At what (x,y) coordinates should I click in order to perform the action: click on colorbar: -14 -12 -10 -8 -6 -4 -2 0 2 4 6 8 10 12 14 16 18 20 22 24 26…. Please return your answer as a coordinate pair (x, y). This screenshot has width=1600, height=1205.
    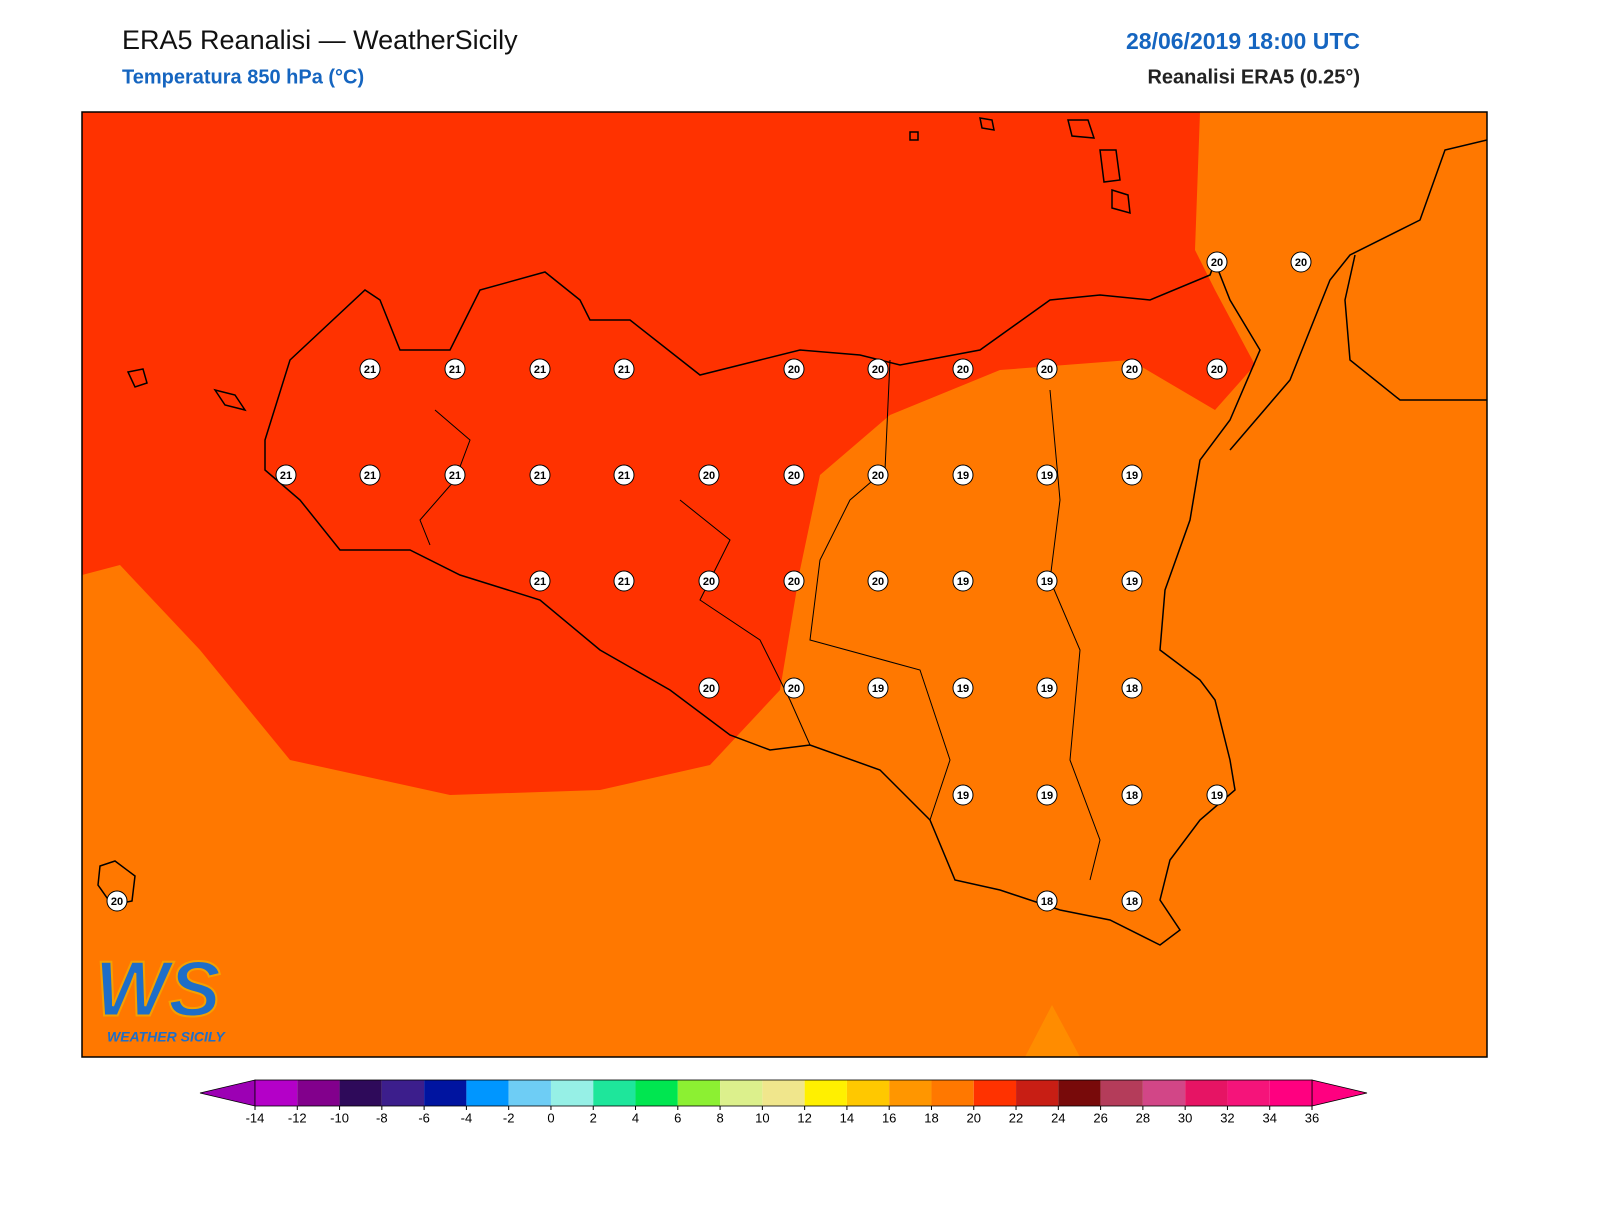
    Looking at the image, I should click on (783, 1102).